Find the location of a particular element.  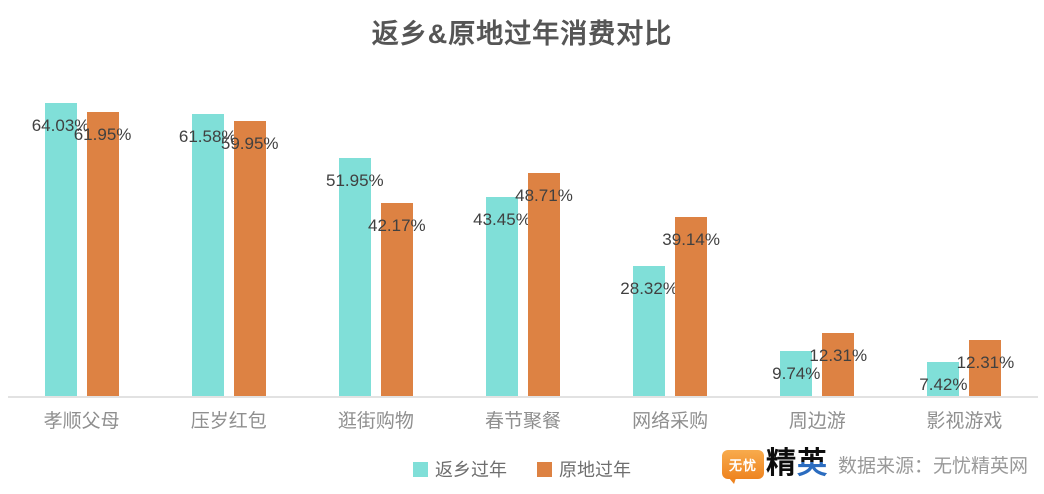

bar-返乡过年: 9.74% is located at coordinates (796, 373).